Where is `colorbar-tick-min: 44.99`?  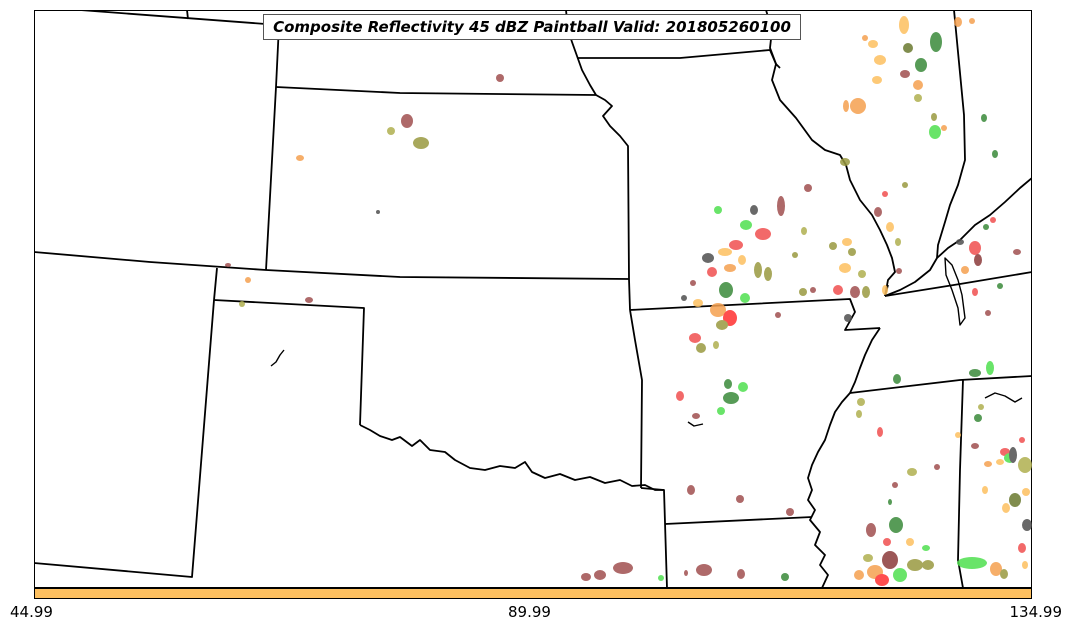
colorbar-tick-min: 44.99 is located at coordinates (31, 612).